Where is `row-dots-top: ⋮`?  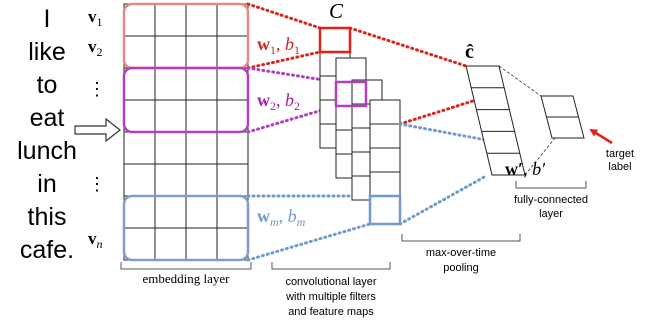
row-dots-top: ⋮ is located at coordinates (97, 89).